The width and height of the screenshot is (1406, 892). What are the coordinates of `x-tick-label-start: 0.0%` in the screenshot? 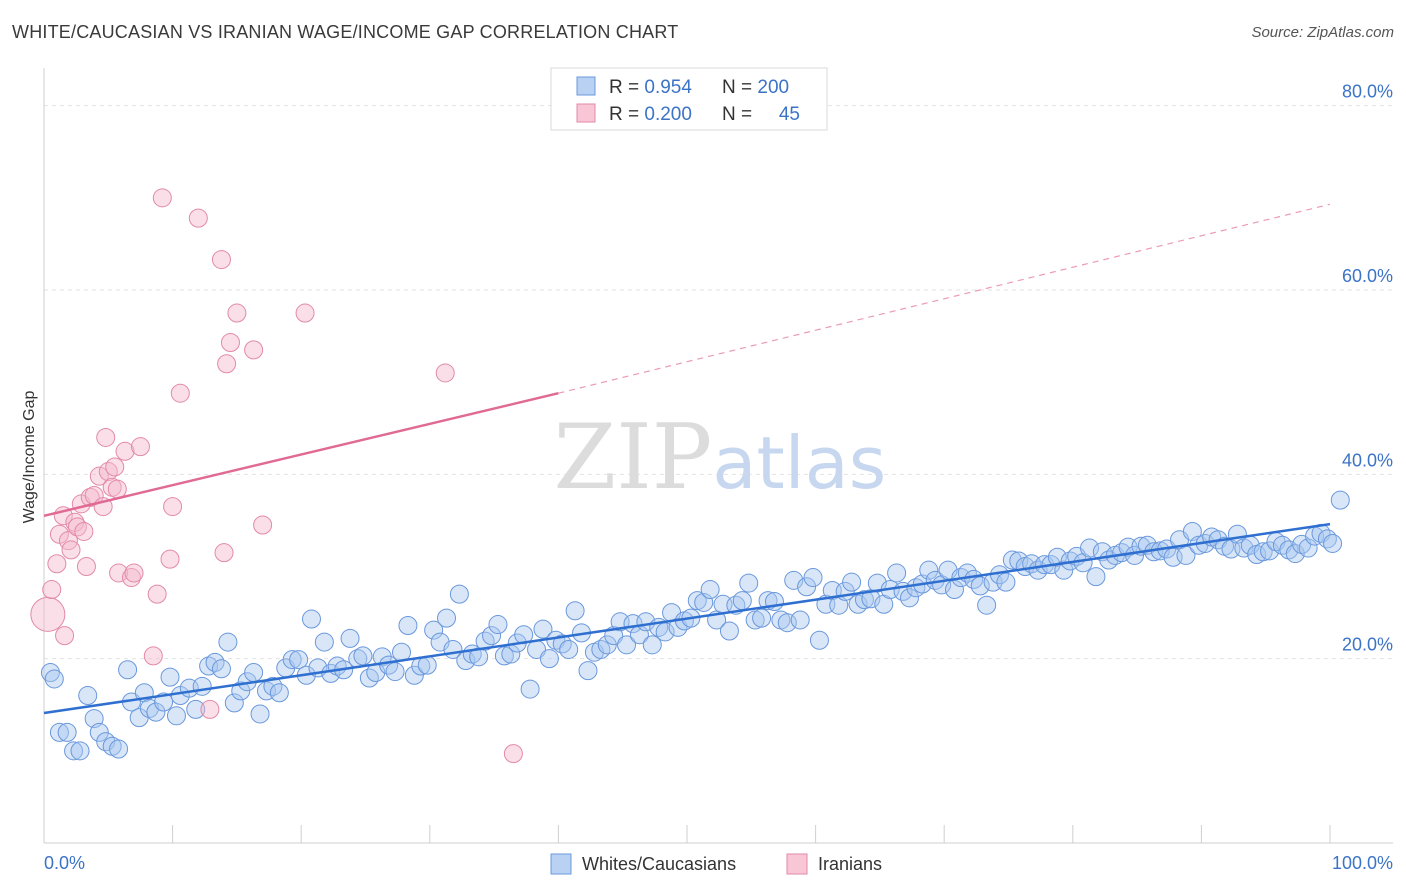 It's located at (64, 863).